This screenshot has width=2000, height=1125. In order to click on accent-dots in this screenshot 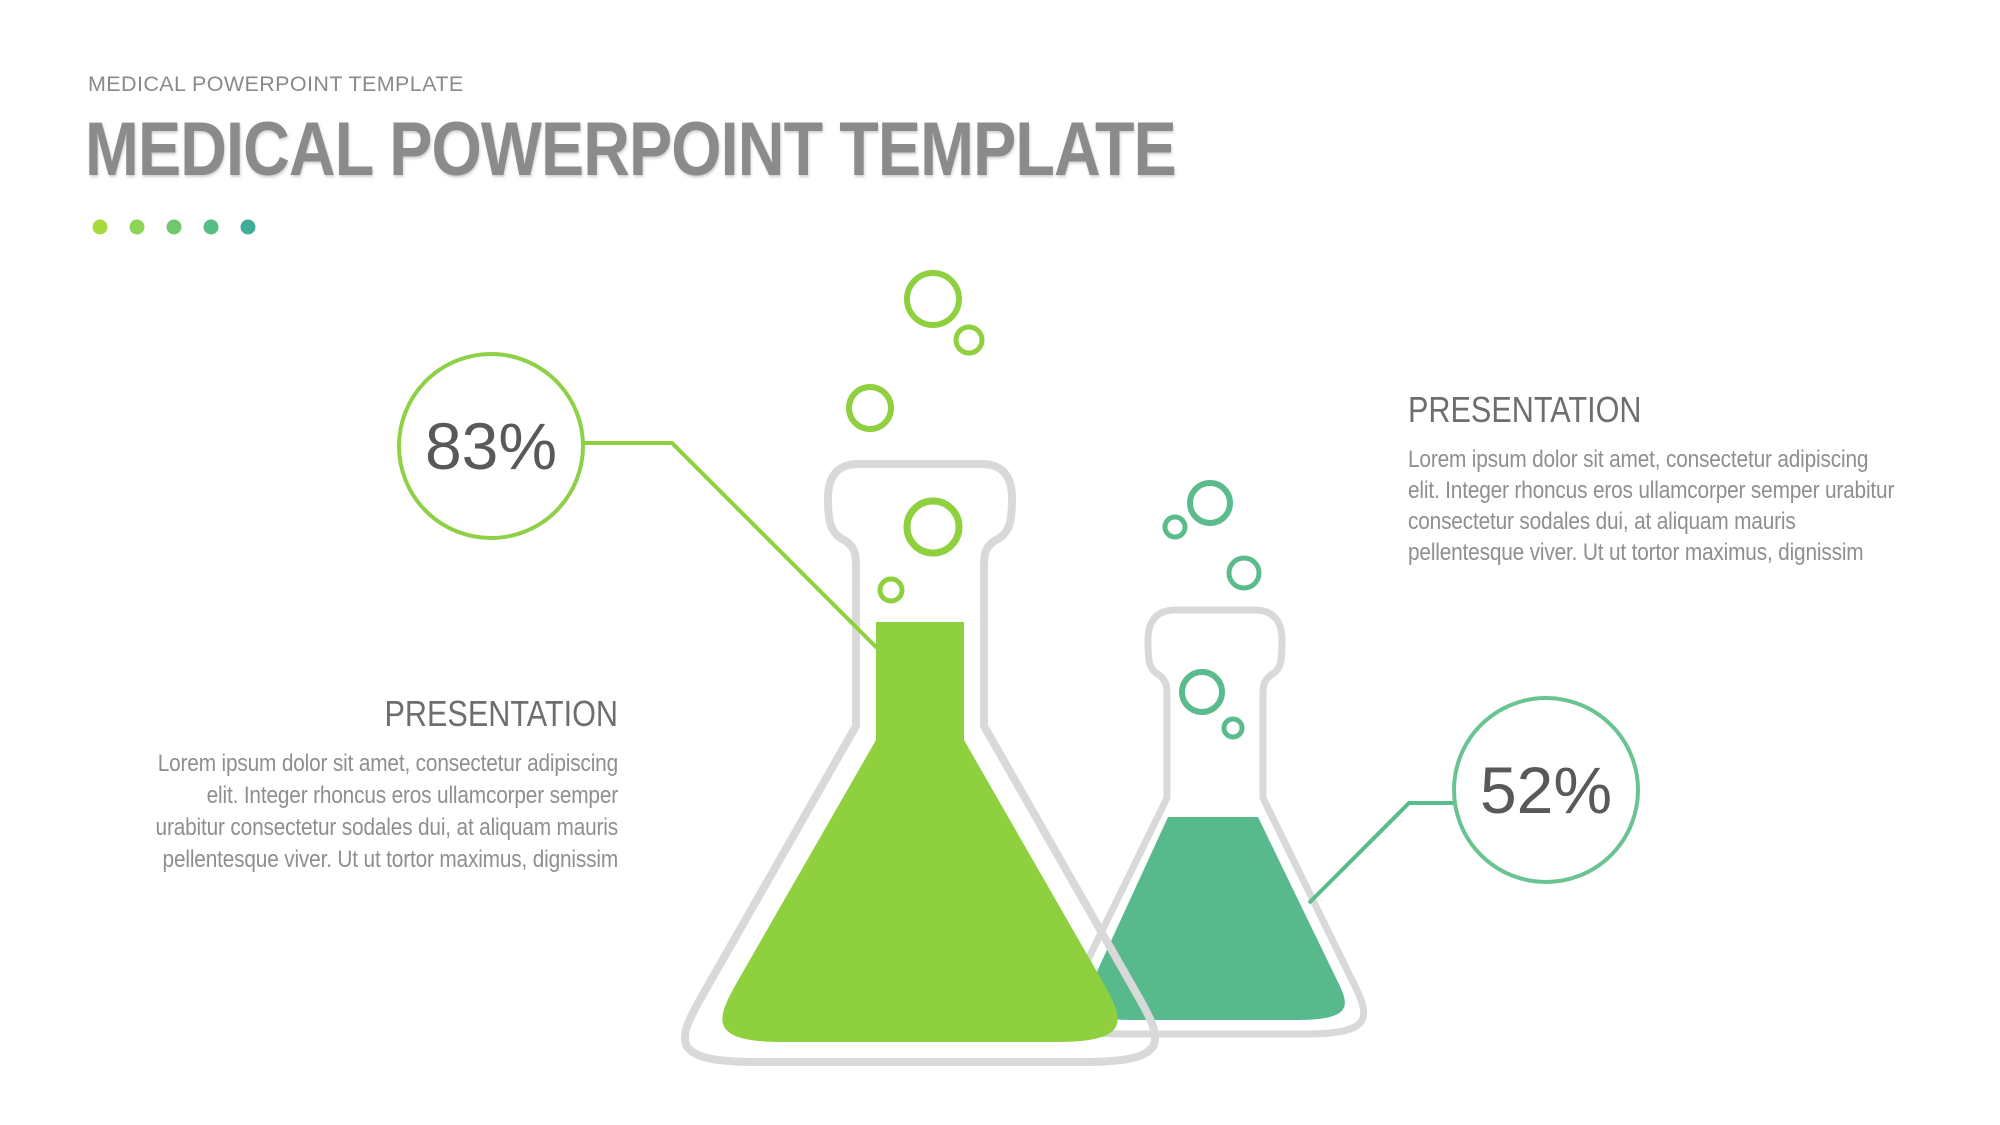, I will do `click(174, 227)`.